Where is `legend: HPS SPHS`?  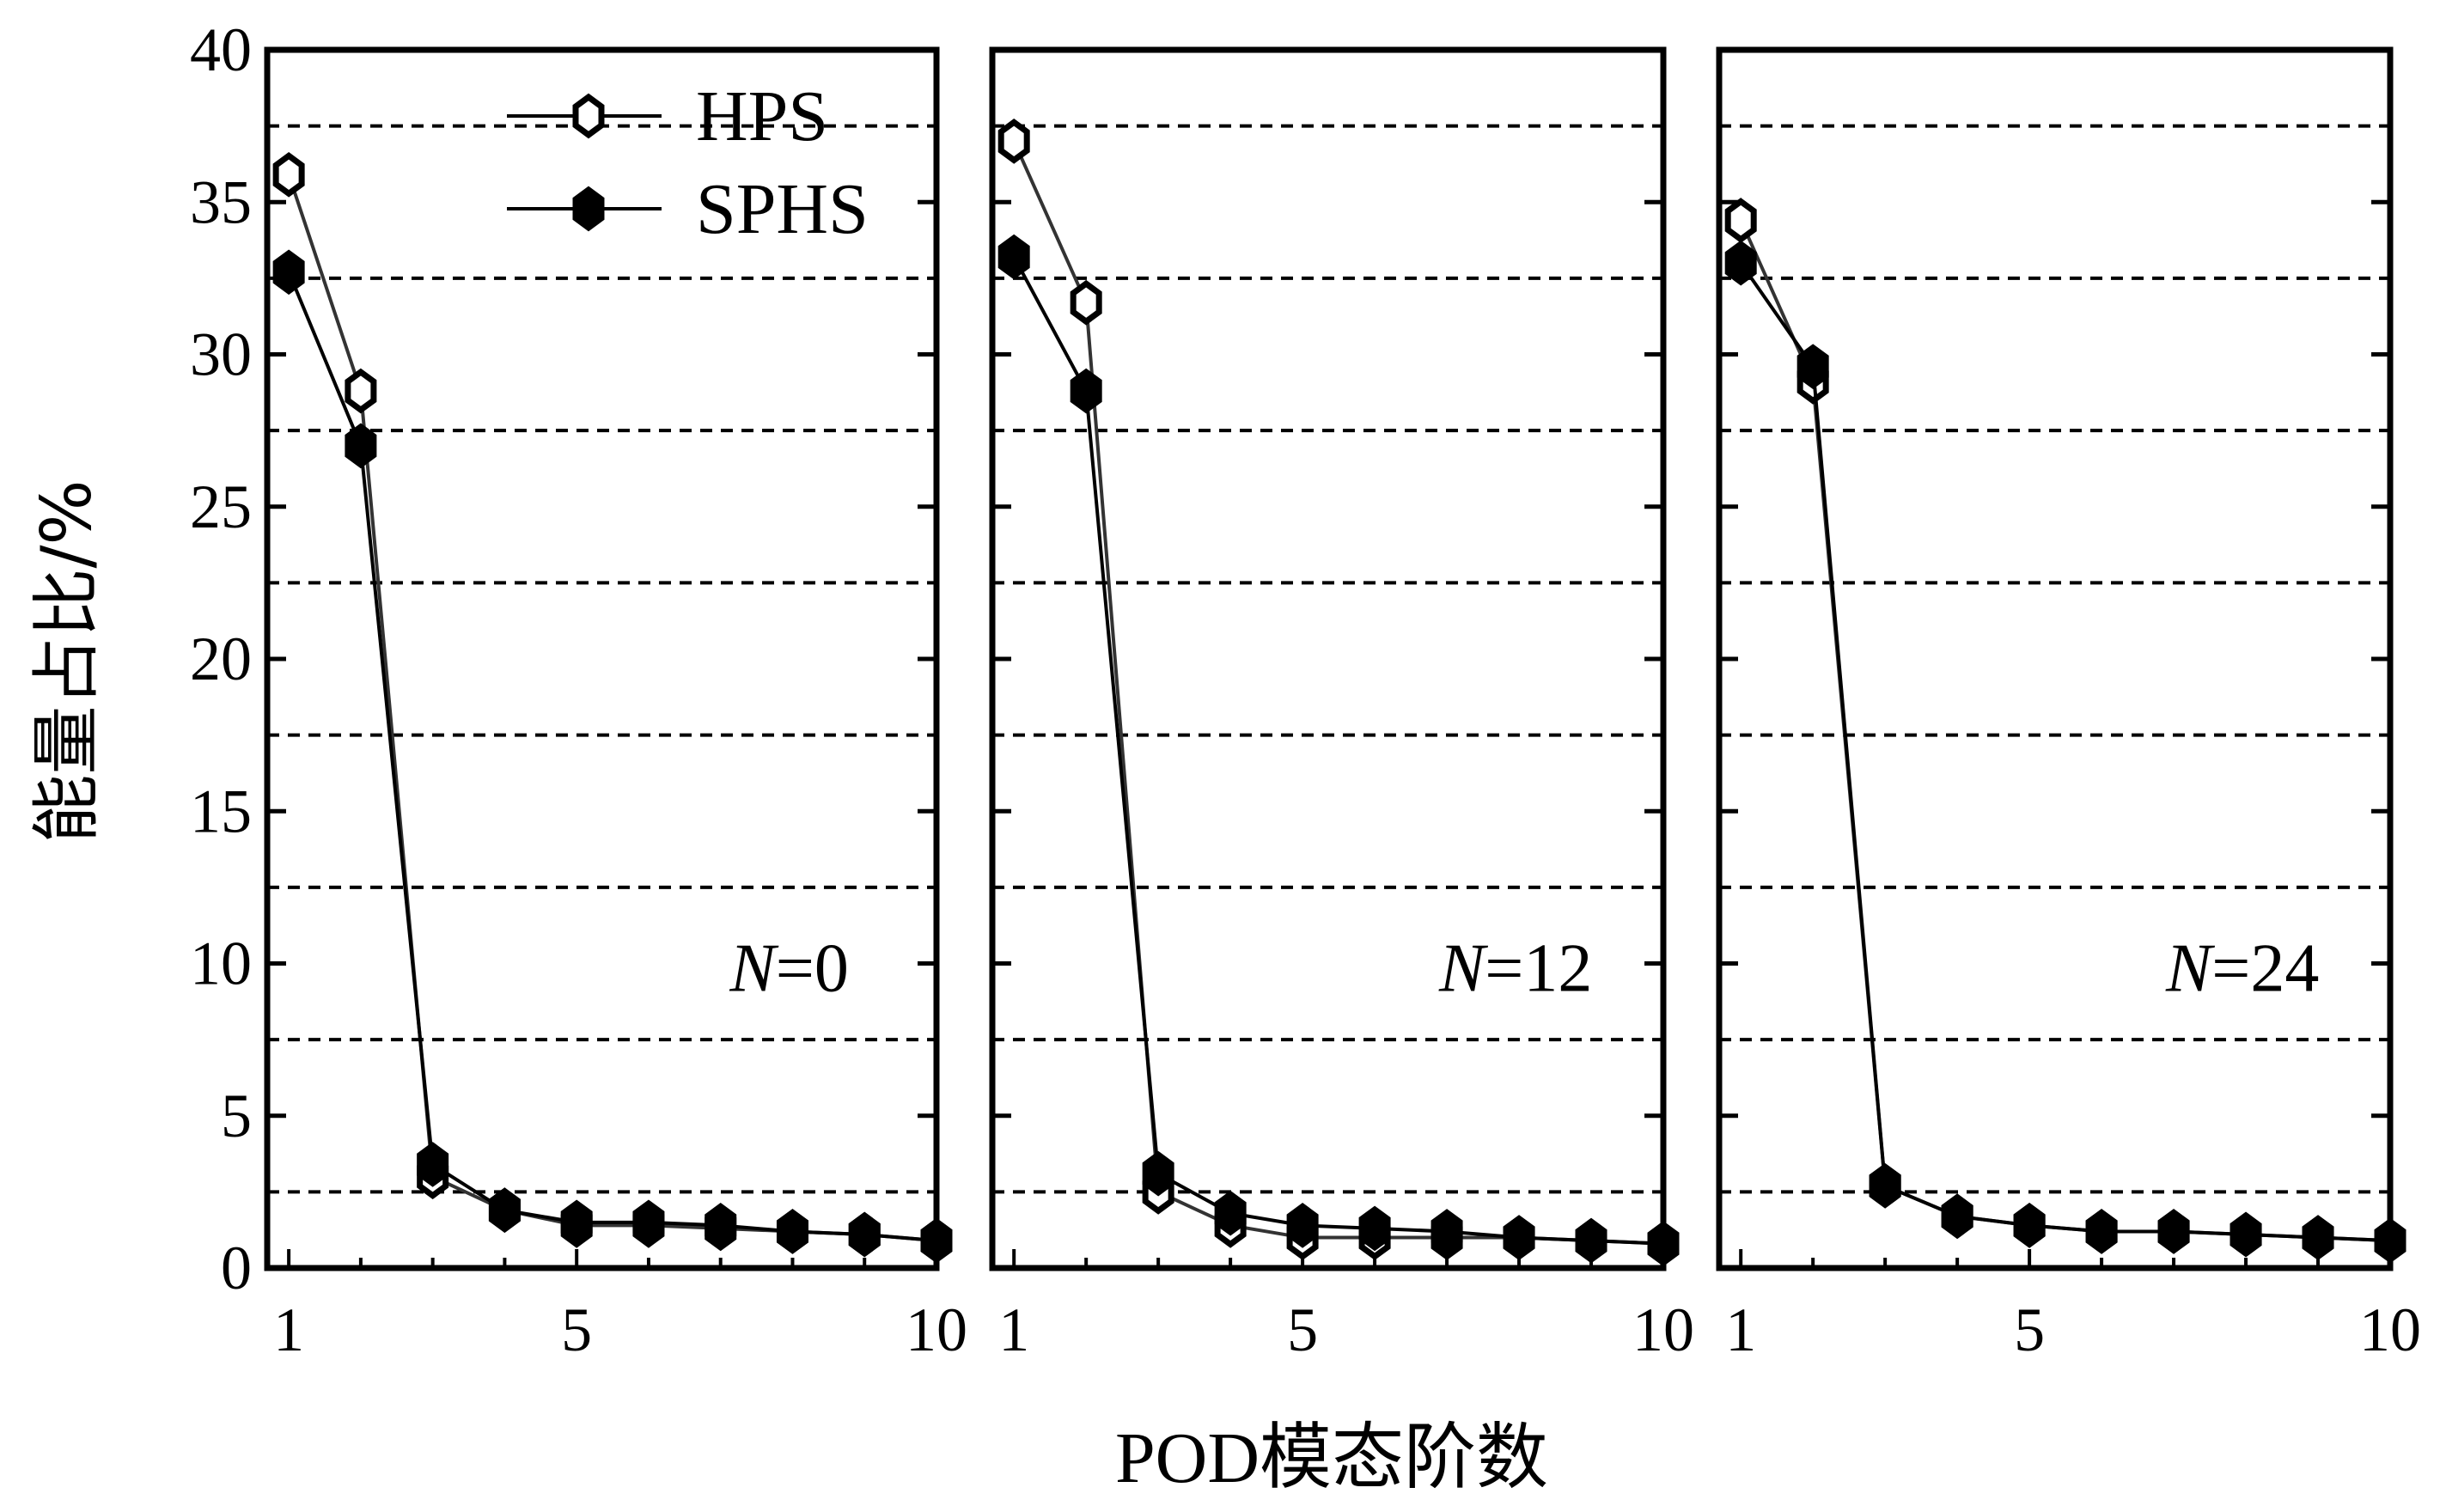 legend: HPS SPHS is located at coordinates (688, 162).